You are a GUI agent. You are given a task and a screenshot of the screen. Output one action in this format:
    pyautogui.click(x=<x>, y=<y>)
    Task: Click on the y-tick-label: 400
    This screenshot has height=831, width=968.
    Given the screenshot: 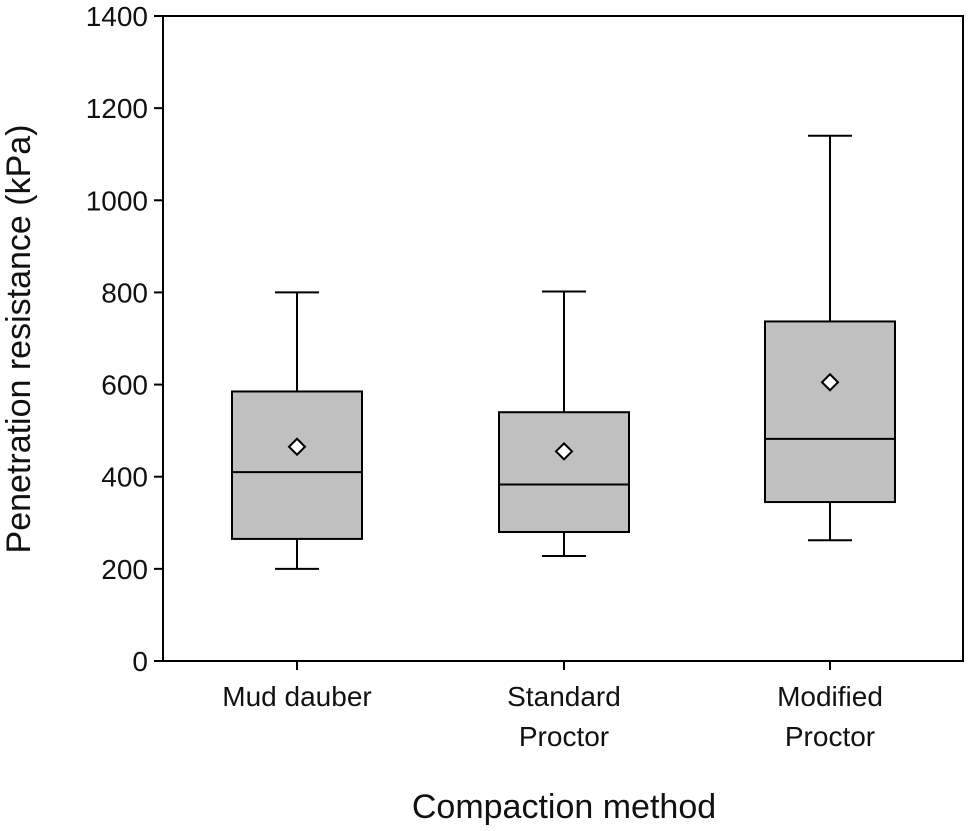 What is the action you would take?
    pyautogui.click(x=124, y=477)
    